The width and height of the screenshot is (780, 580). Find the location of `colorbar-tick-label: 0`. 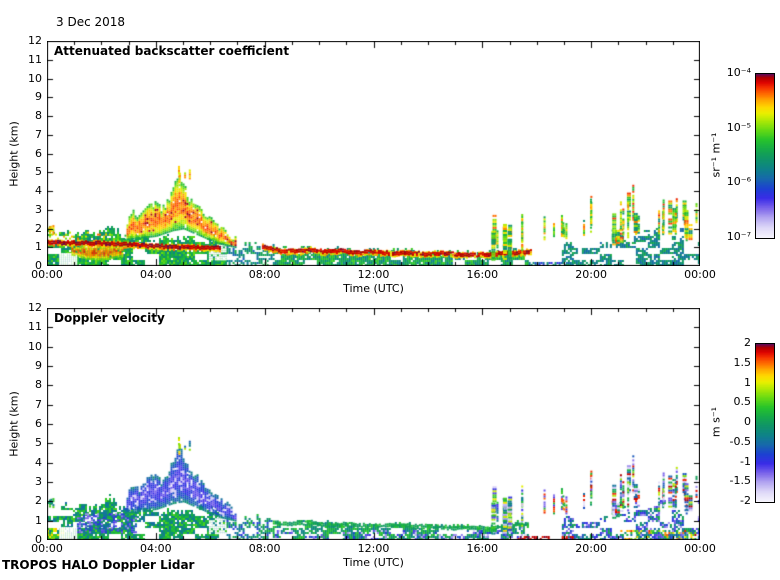

colorbar-tick-label: 0 is located at coordinates (747, 421).